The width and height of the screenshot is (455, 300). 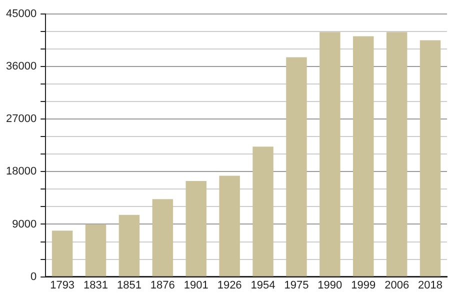 What do you see at coordinates (21, 14) in the screenshot?
I see `y-tick-label: 45000` at bounding box center [21, 14].